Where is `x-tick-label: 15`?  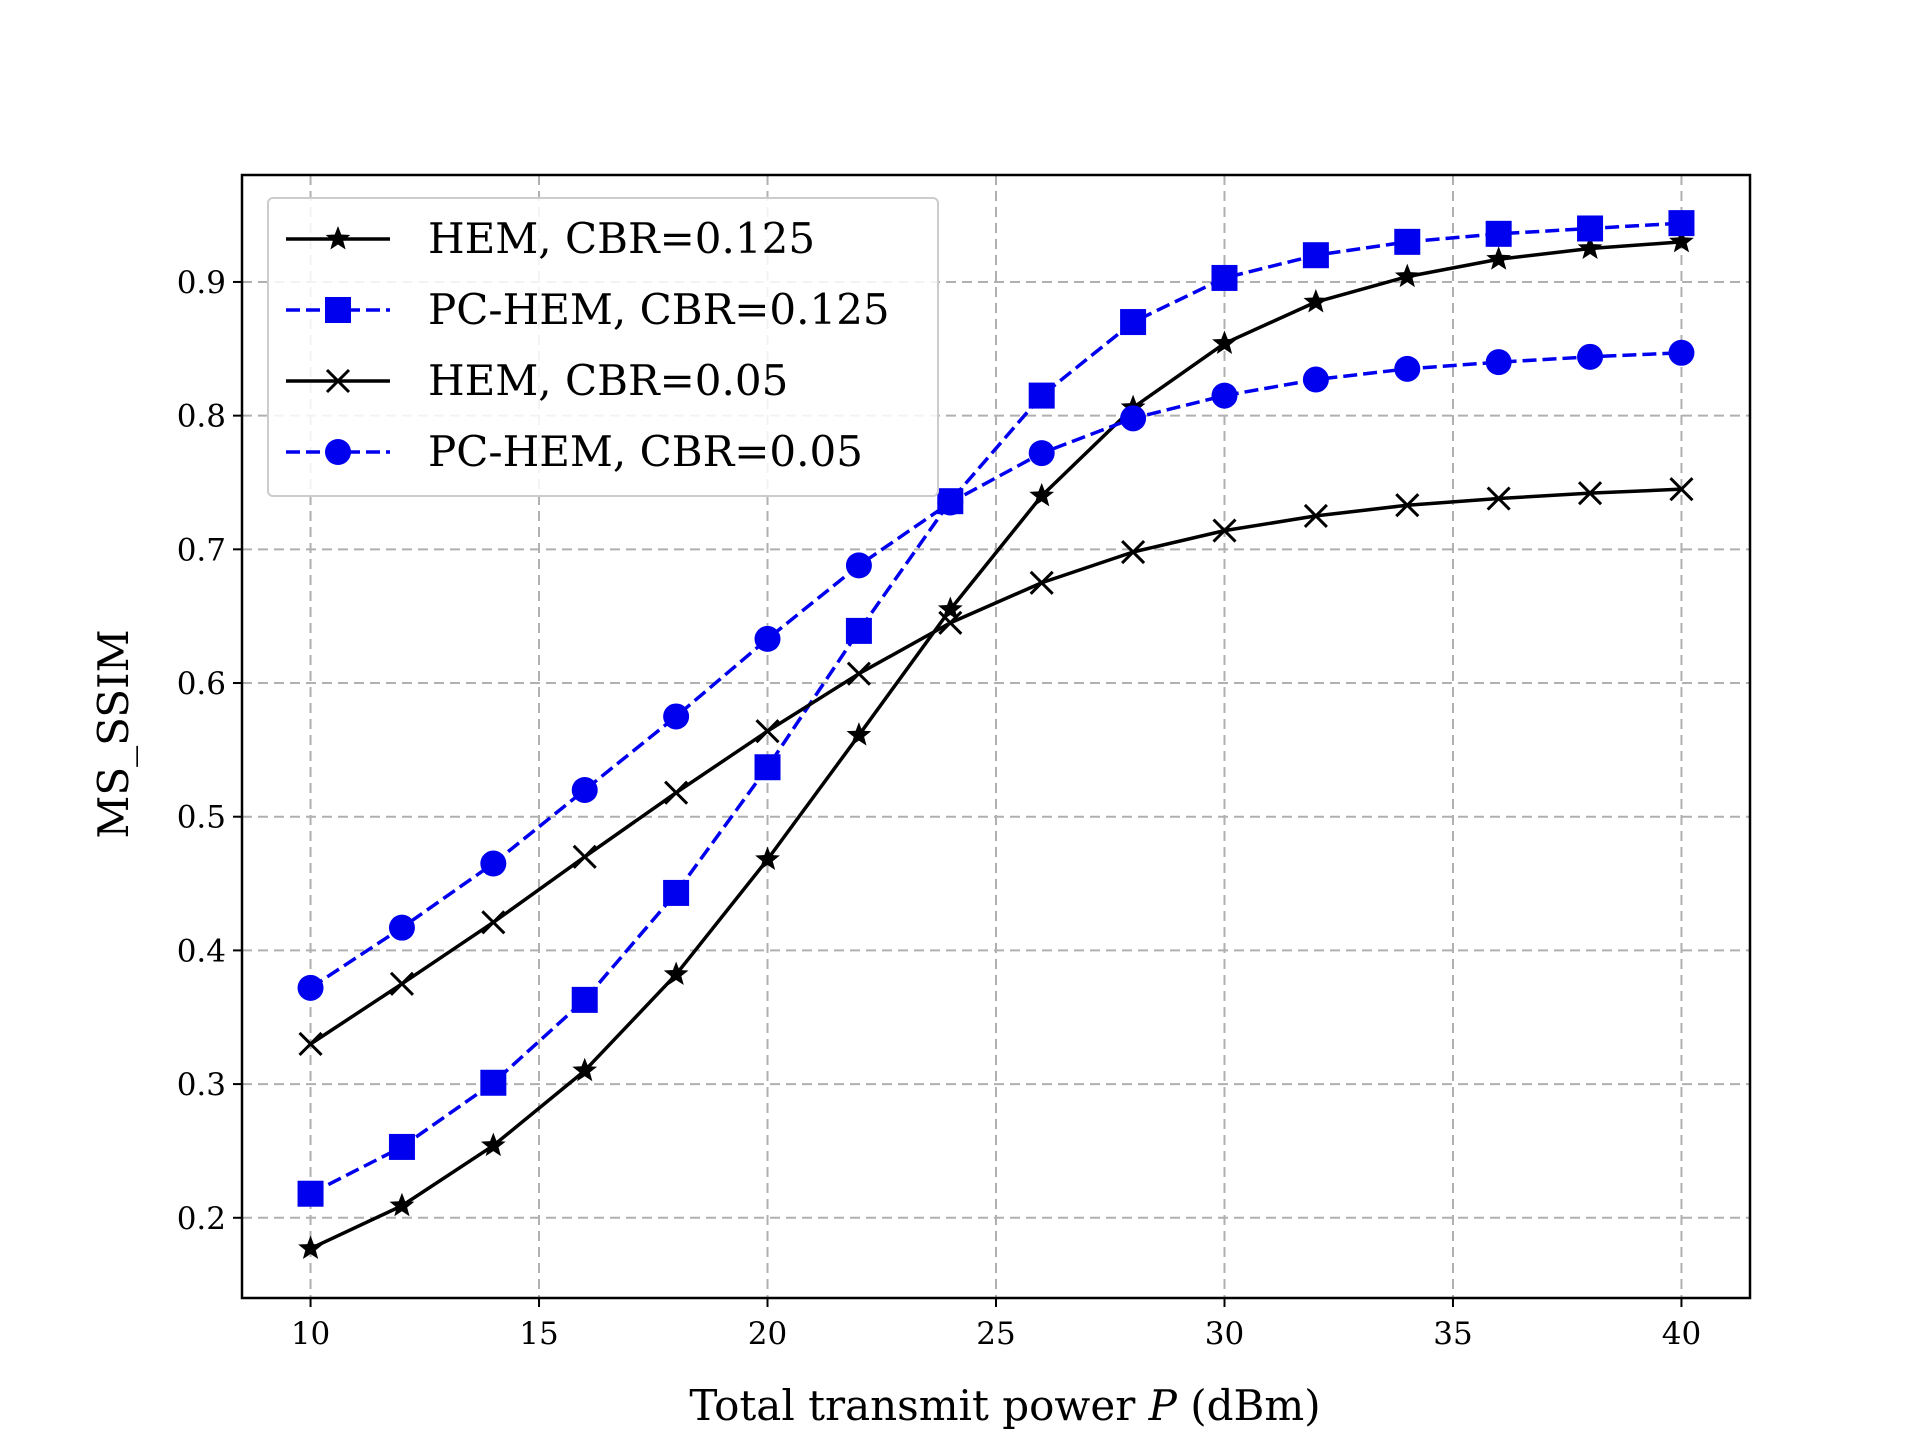 x-tick-label: 15 is located at coordinates (538, 1334).